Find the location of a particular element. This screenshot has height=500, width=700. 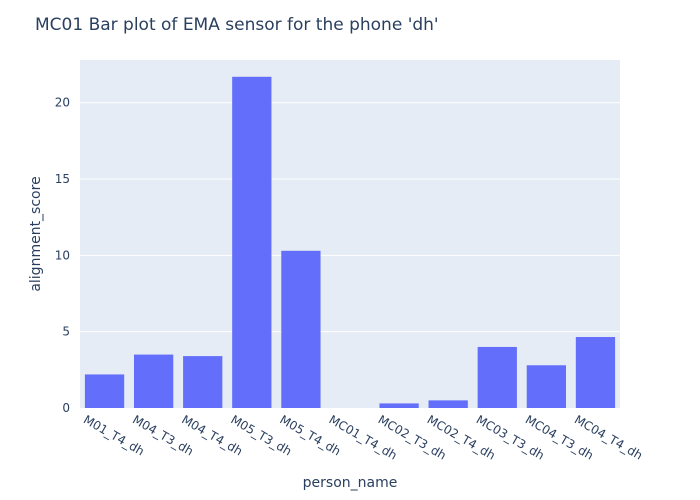

y-tick-label: 10 is located at coordinates (62, 255).